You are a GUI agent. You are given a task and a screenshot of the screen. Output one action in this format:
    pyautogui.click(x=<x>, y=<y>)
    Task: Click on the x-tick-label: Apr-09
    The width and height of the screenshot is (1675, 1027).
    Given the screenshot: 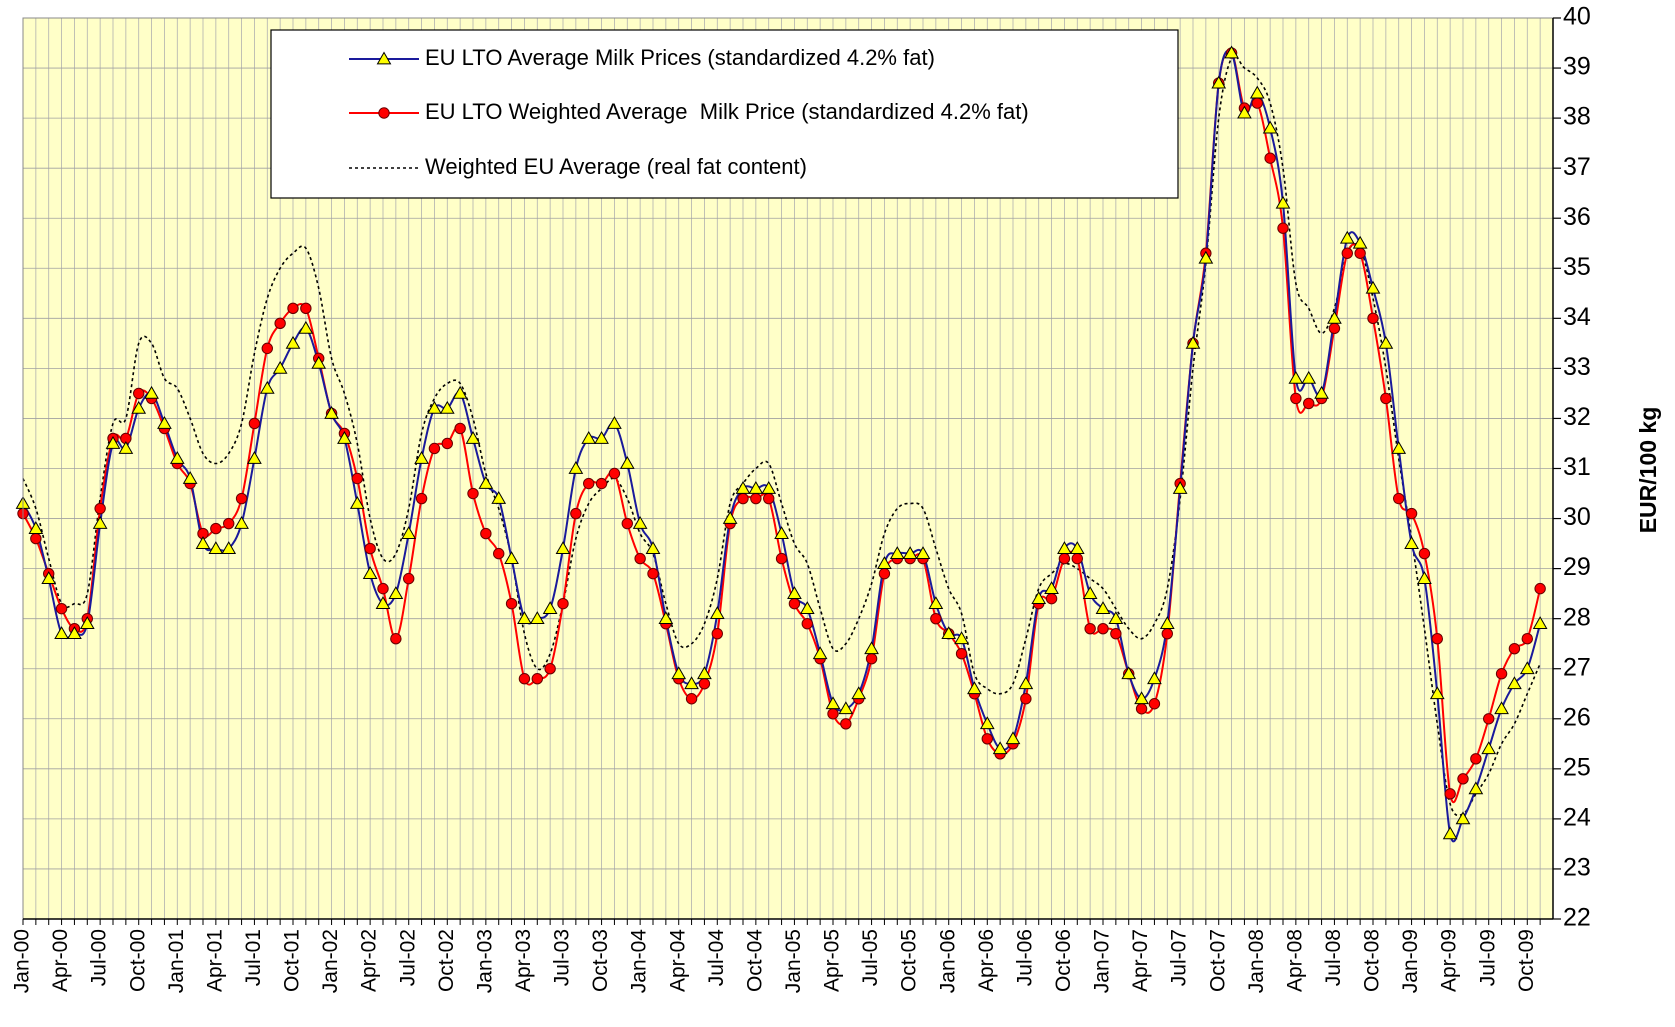 What is the action you would take?
    pyautogui.click(x=1449, y=960)
    